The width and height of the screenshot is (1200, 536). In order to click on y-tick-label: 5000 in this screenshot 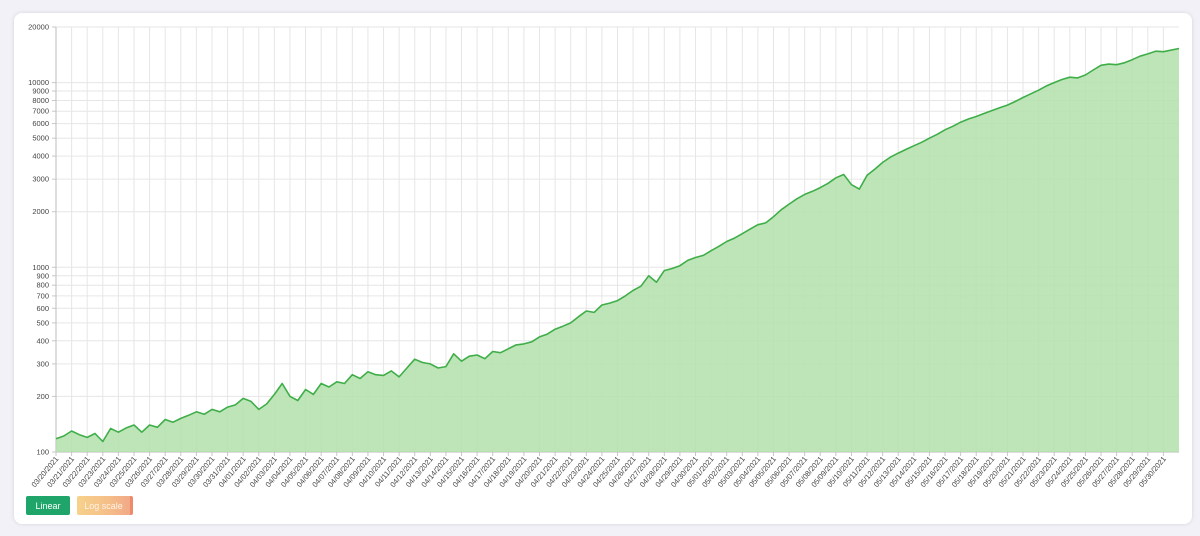, I will do `click(40, 138)`.